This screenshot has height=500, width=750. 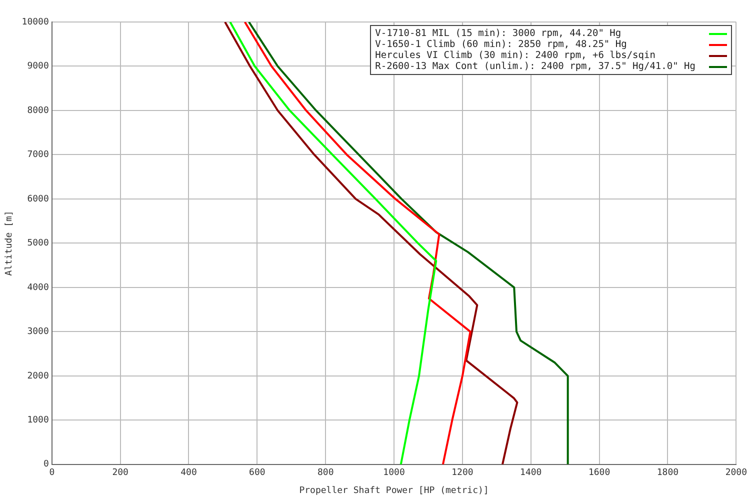 What do you see at coordinates (38, 155) in the screenshot?
I see `y-tick-label: 7000` at bounding box center [38, 155].